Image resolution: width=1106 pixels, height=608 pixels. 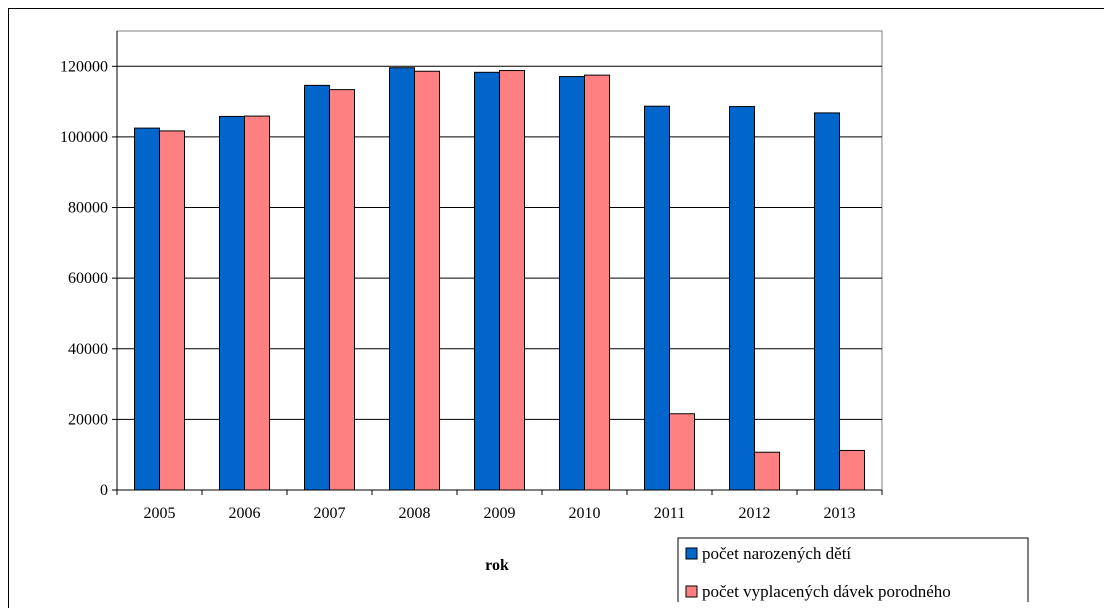 What do you see at coordinates (84, 66) in the screenshot?
I see `y-tick-label: 120000` at bounding box center [84, 66].